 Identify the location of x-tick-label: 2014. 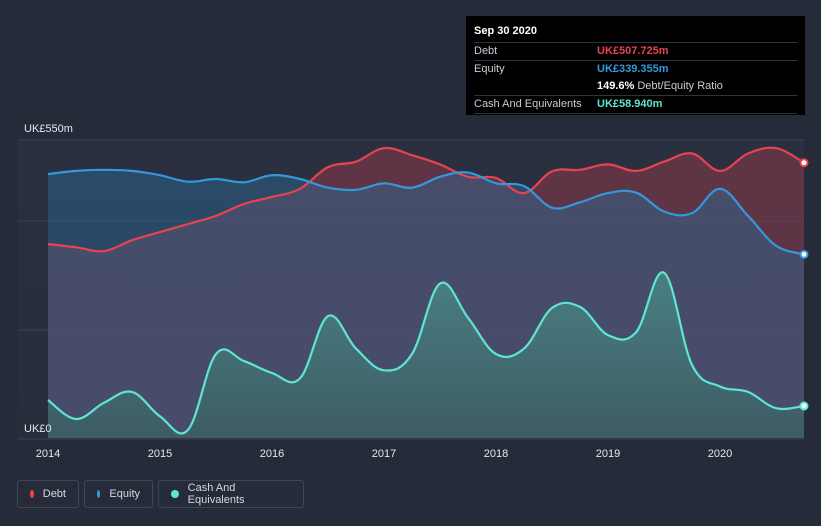
(48, 454).